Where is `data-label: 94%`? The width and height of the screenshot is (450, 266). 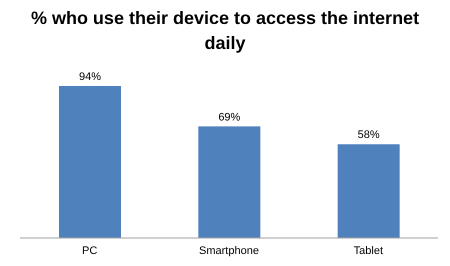
data-label: 94% is located at coordinates (90, 77).